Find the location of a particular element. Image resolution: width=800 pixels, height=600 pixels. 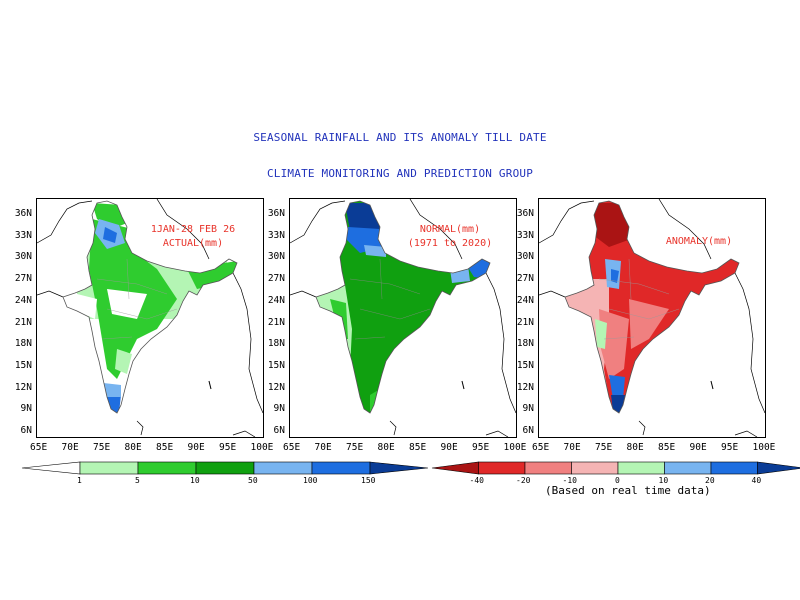

anomaly-label-line1: ANOMALY(mm) is located at coordinates (699, 241).